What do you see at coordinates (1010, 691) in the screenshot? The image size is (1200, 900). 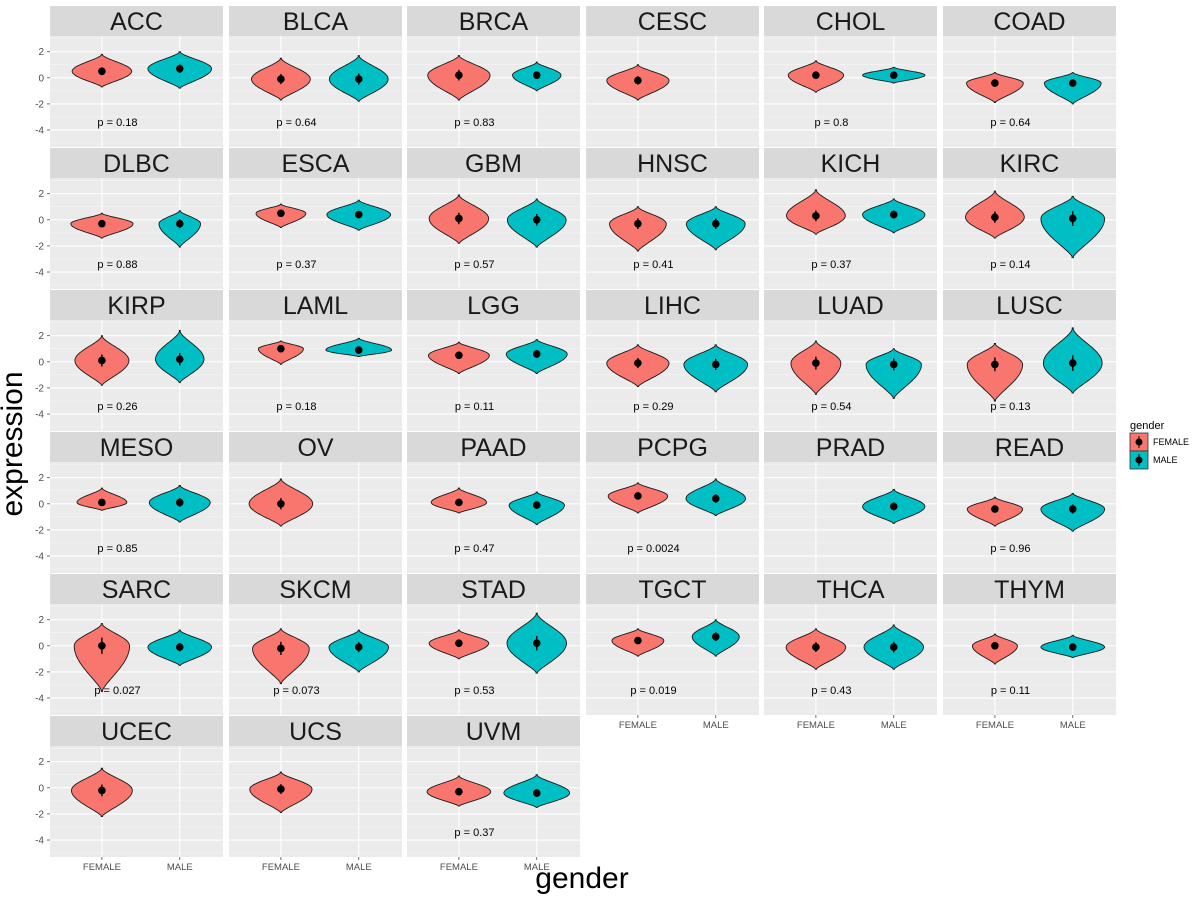 I see `p-value-label: p = 0.11` at bounding box center [1010, 691].